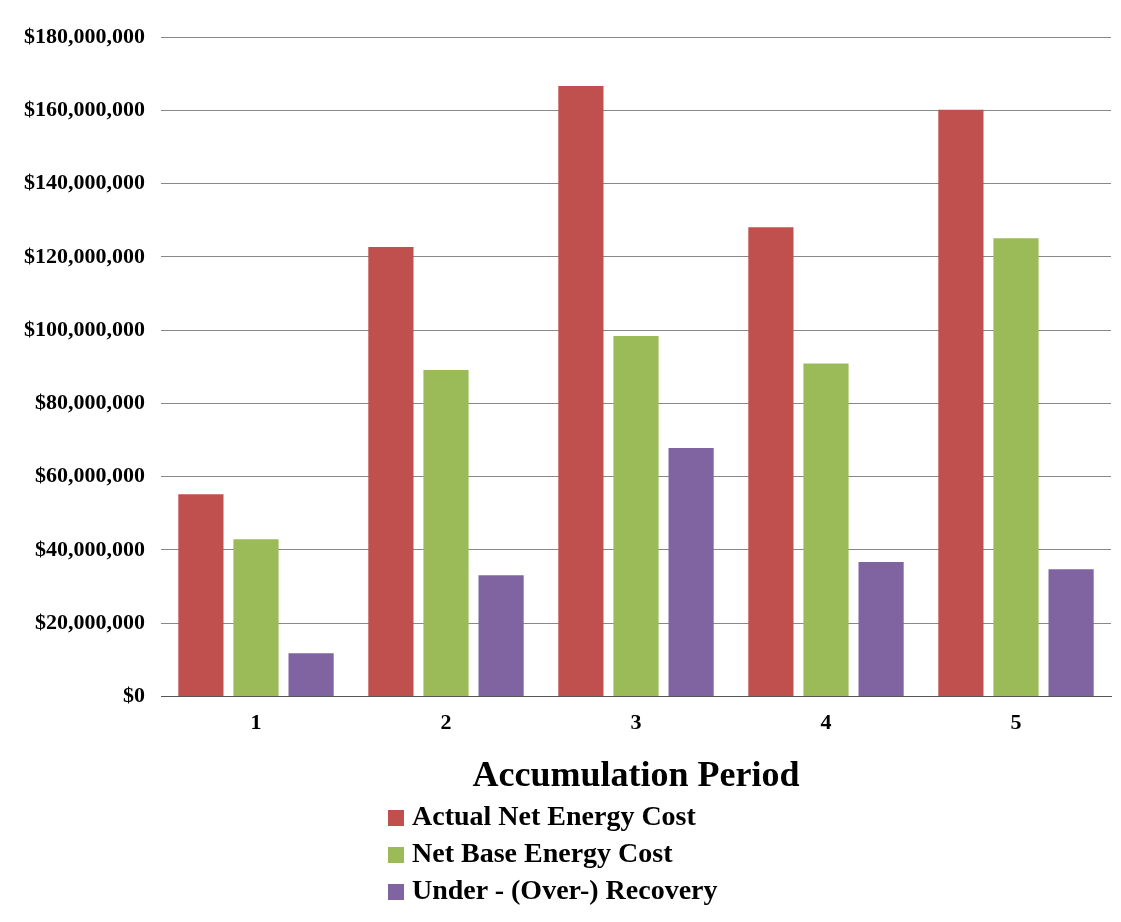 This screenshot has width=1121, height=922. I want to click on x-tick-label: 4, so click(826, 722).